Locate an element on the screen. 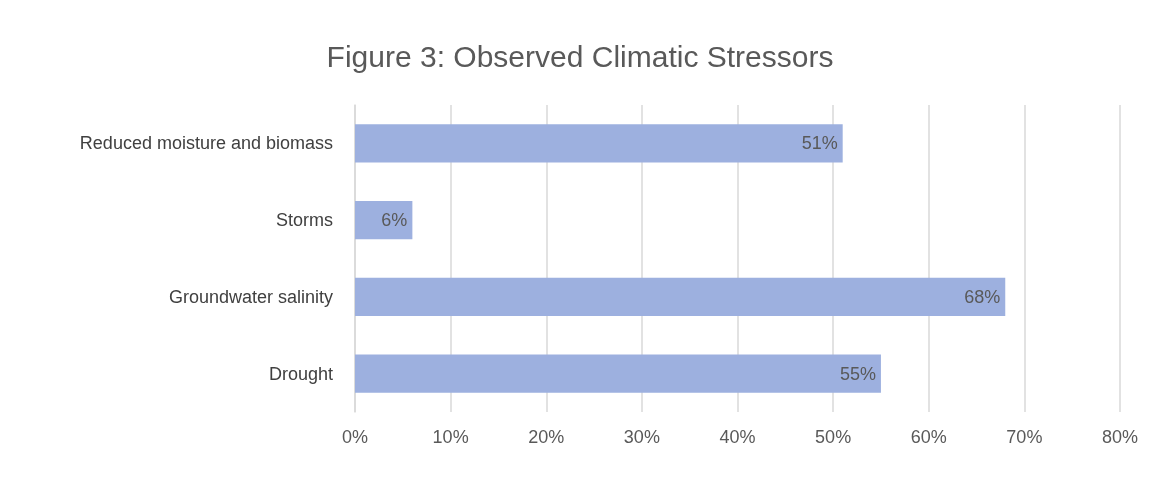 The height and width of the screenshot is (478, 1160). x-tick-label: 60% is located at coordinates (928, 437).